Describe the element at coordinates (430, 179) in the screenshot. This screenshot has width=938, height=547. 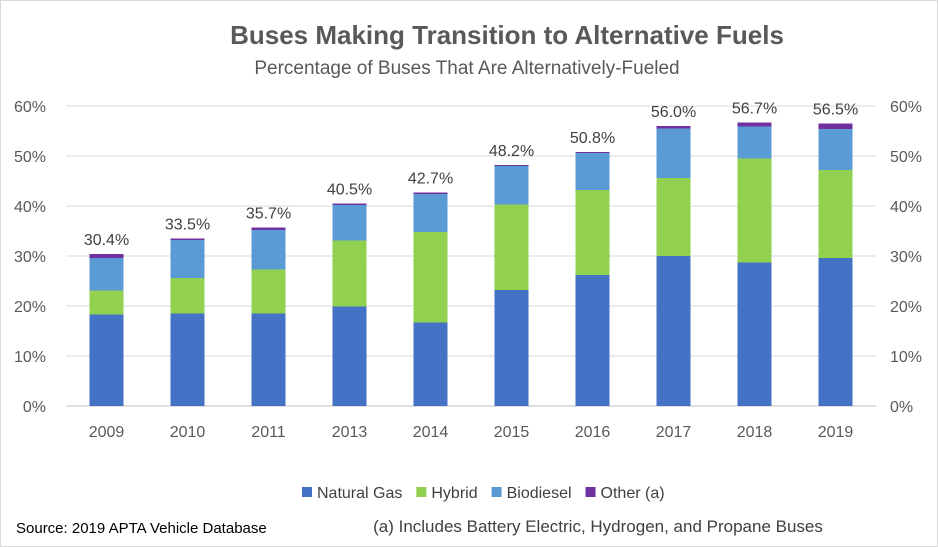
I see `total-data-label: 42.7%` at that location.